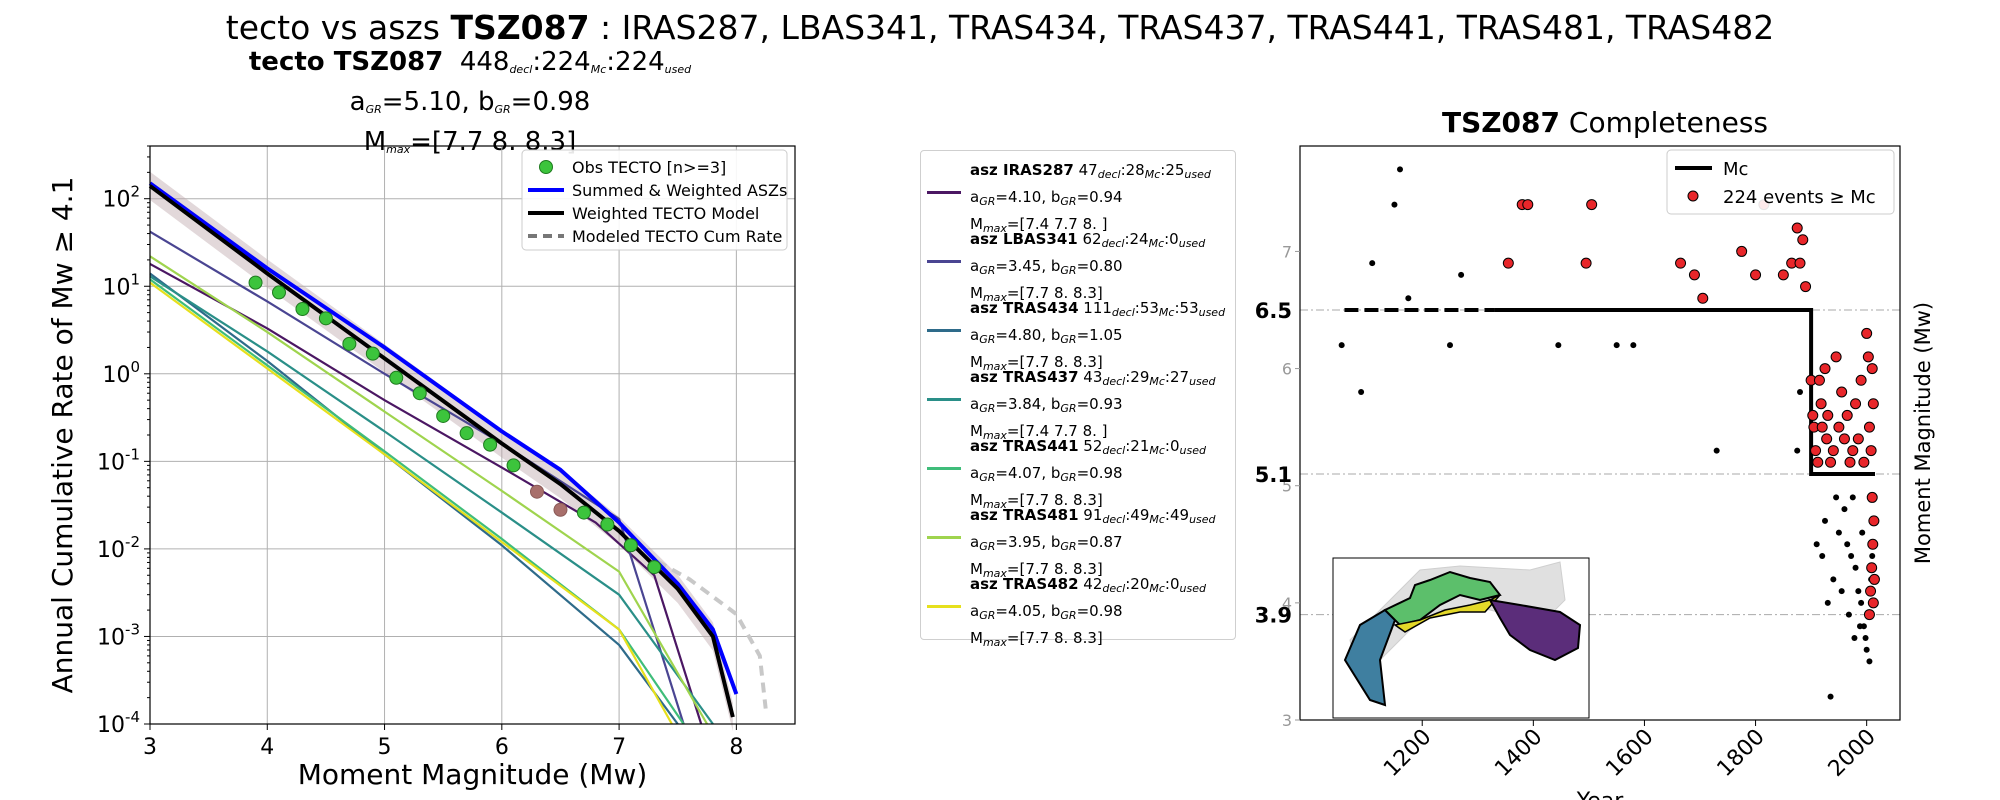 The width and height of the screenshot is (2000, 800). What do you see at coordinates (679, 190) in the screenshot?
I see `legend-label: Summed & Weighted ASZs` at bounding box center [679, 190].